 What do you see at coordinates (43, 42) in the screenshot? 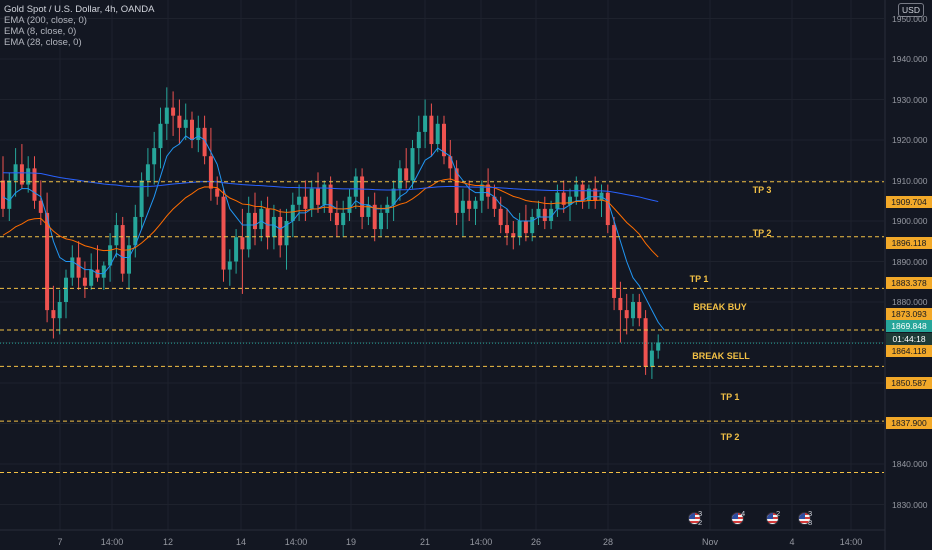
I see `indicator-ema-28: EMA (28, close, 0)` at bounding box center [43, 42].